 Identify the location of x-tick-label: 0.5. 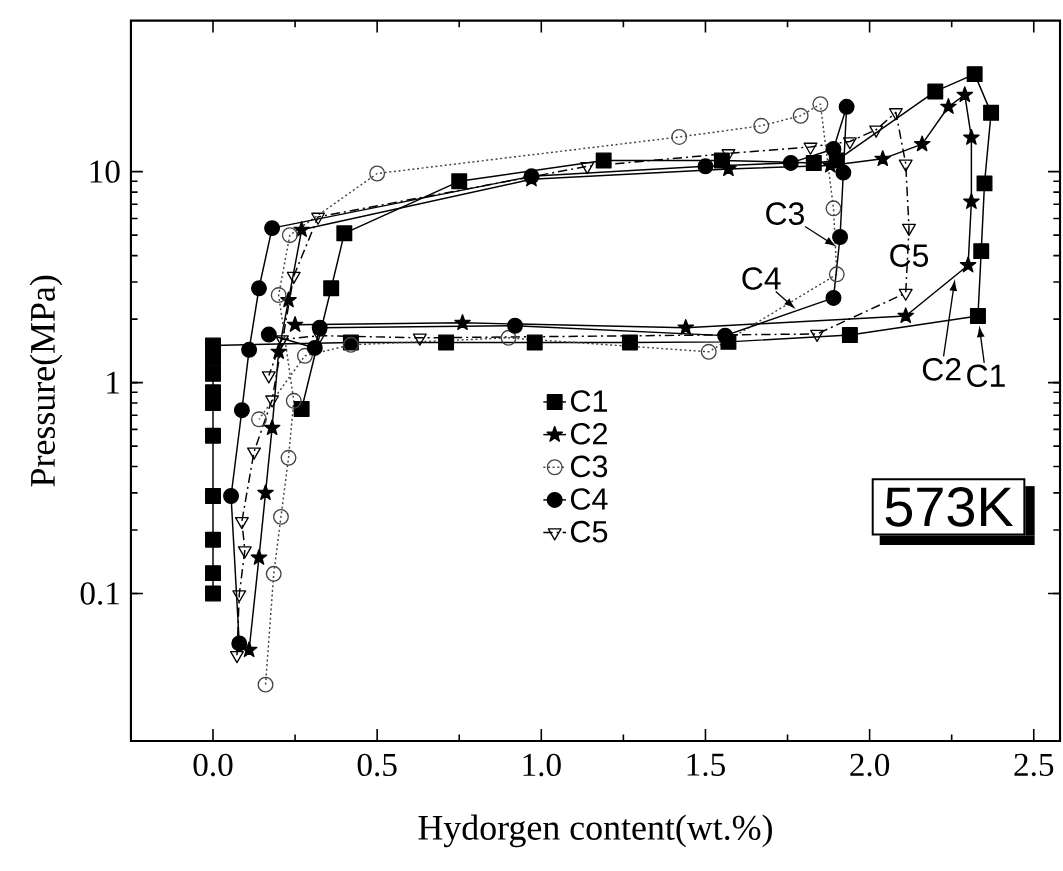
(377, 765).